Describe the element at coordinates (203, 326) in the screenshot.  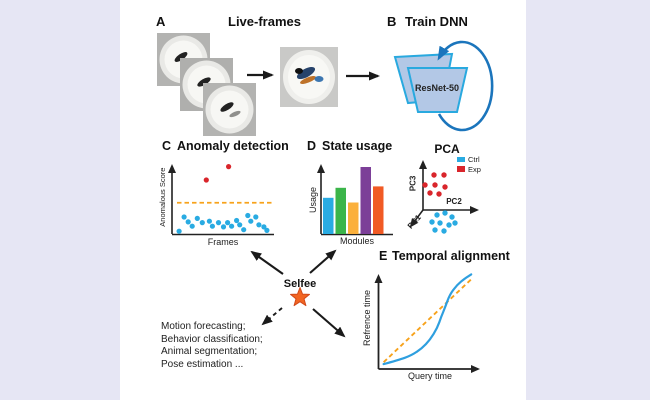
I see `application-line: Motion forecasting;` at that location.